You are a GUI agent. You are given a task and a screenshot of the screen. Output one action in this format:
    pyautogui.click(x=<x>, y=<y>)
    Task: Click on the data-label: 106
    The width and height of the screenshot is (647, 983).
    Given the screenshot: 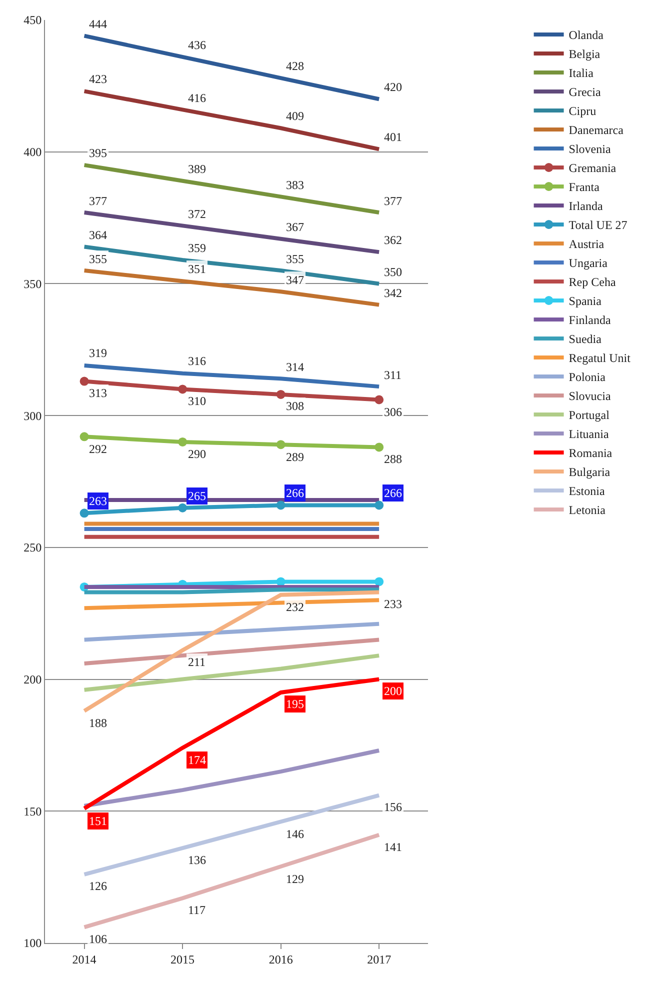 What is the action you would take?
    pyautogui.click(x=98, y=939)
    